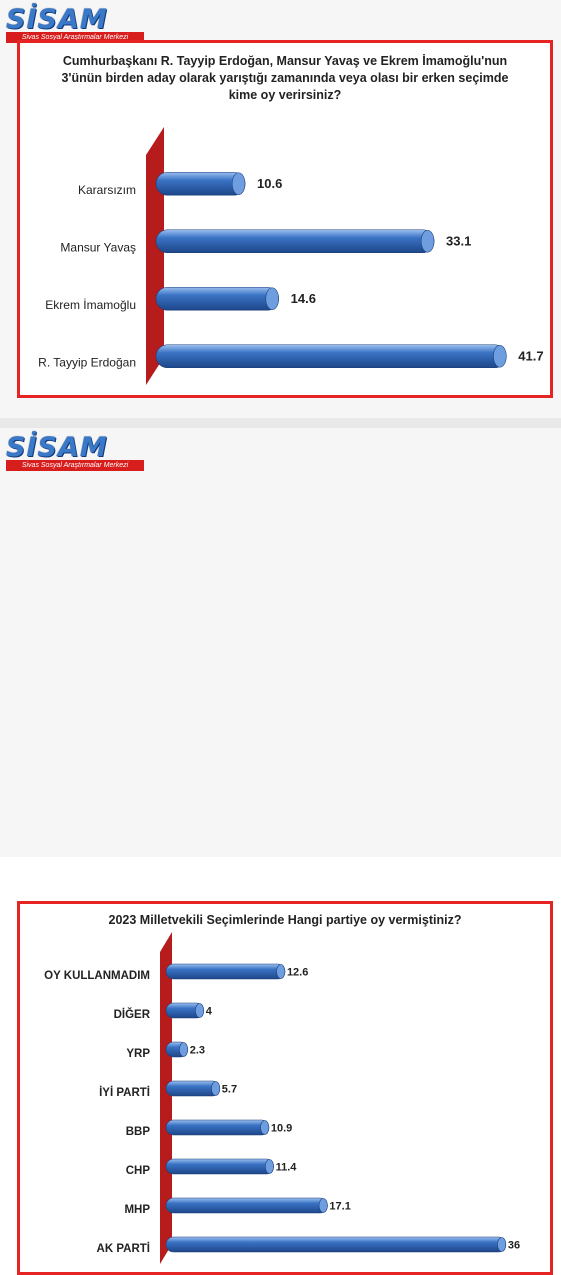  Describe the element at coordinates (265, 1127) in the screenshot. I see `bar-cap-bbp` at that location.